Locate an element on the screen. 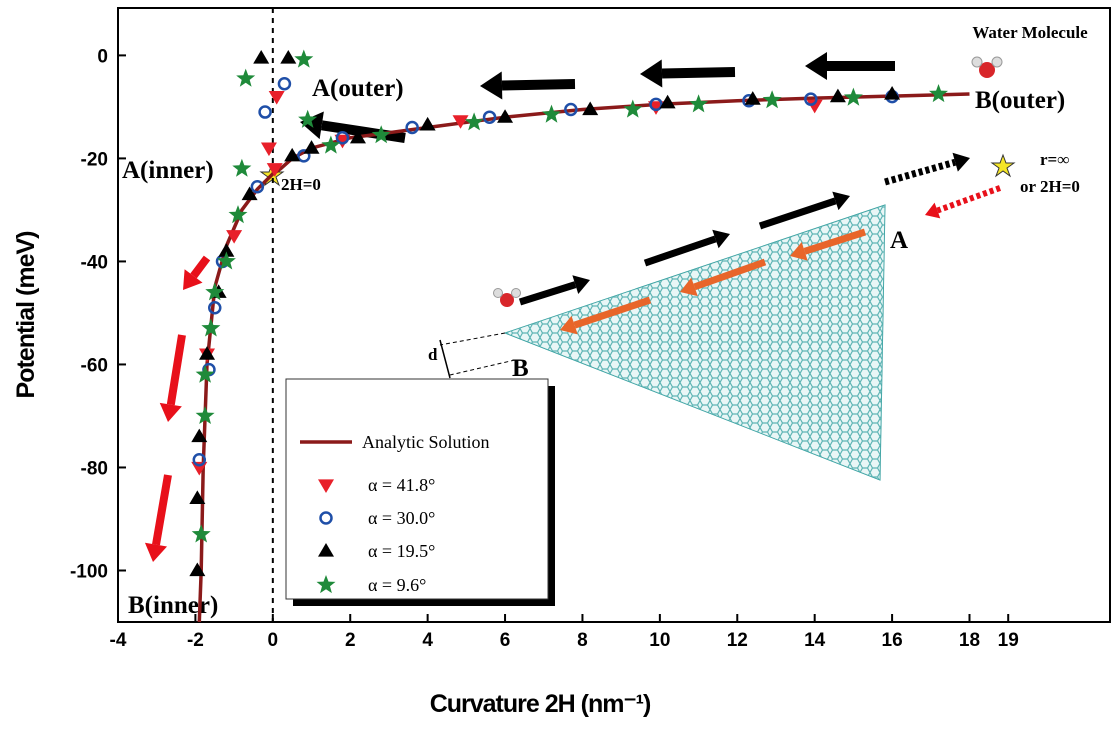  x-tick-label: 18 is located at coordinates (969, 640).